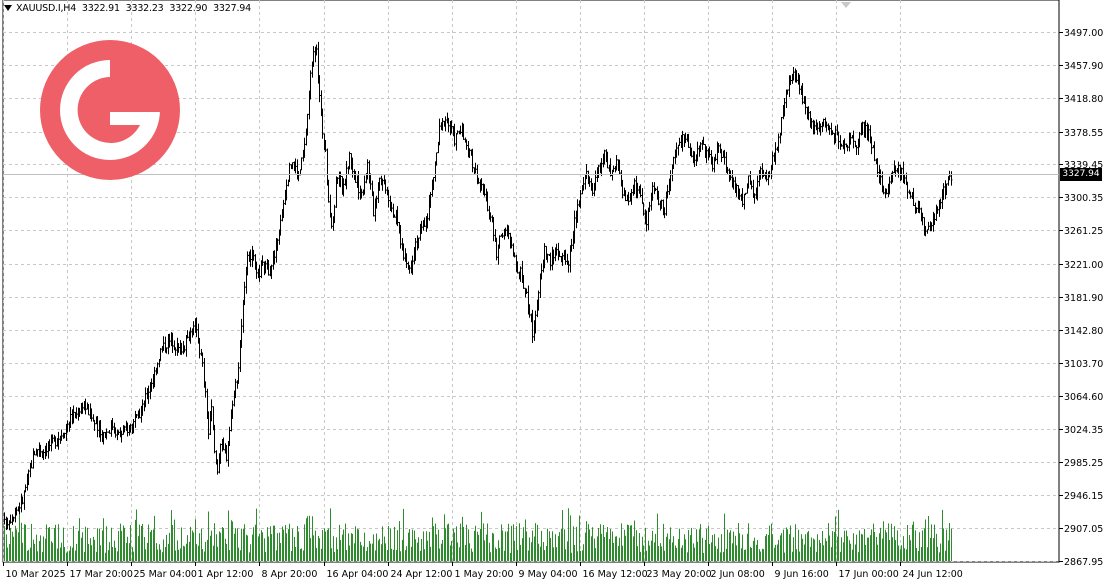 The height and width of the screenshot is (586, 1106). What do you see at coordinates (1083, 562) in the screenshot?
I see `y-tick-label: 2867.95` at bounding box center [1083, 562].